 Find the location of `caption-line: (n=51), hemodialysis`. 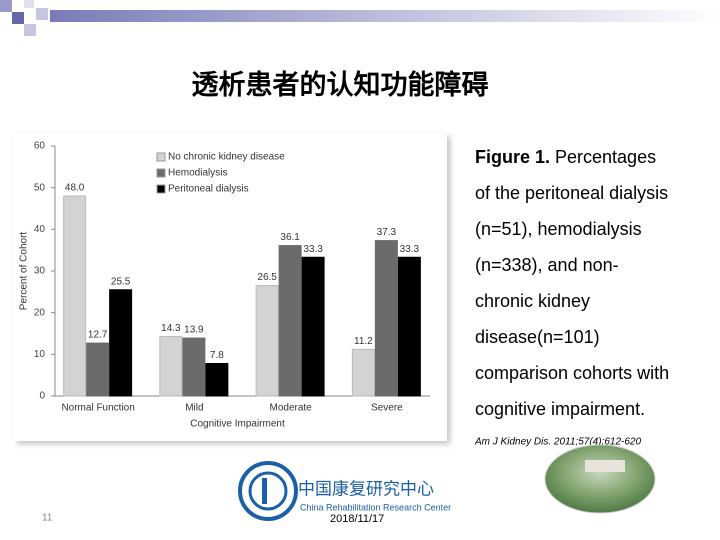

caption-line: (n=51), hemodialysis is located at coordinates (558, 229).